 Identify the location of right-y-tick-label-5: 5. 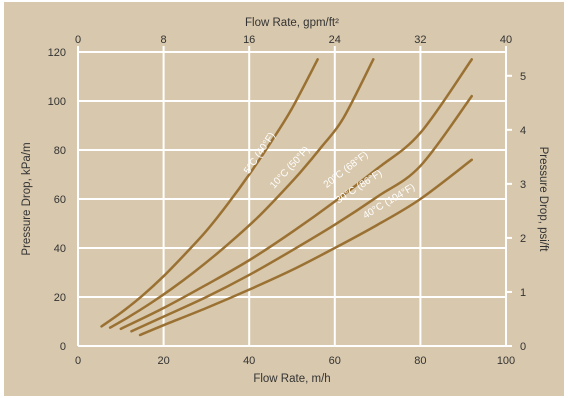
(523, 77).